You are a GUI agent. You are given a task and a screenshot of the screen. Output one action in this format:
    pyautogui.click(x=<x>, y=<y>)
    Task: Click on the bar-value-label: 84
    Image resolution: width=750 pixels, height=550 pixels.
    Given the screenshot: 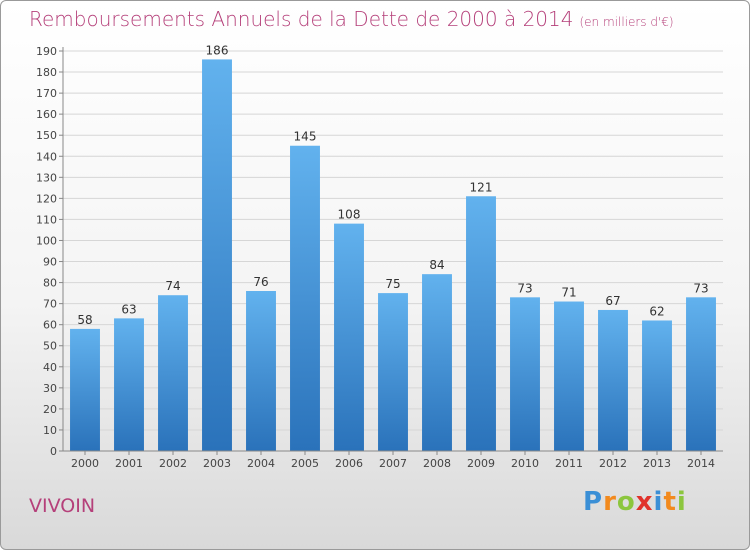 What is the action you would take?
    pyautogui.click(x=436, y=265)
    